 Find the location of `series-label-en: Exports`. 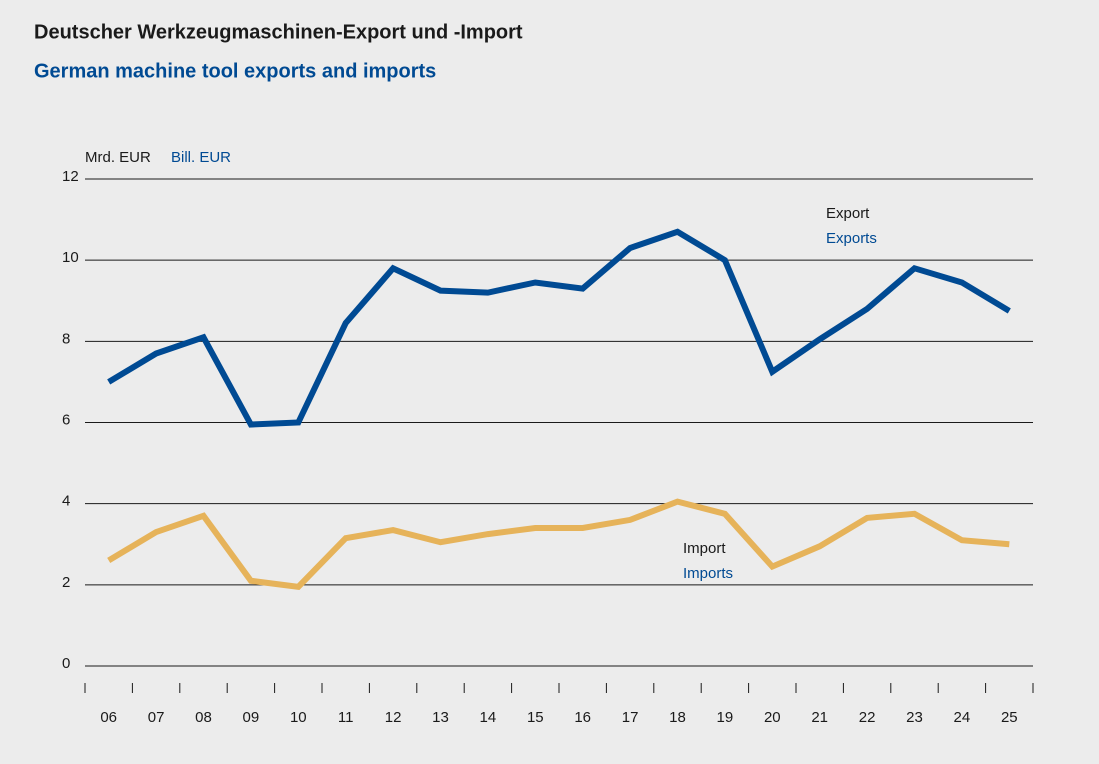

series-label-en: Exports is located at coordinates (851, 238).